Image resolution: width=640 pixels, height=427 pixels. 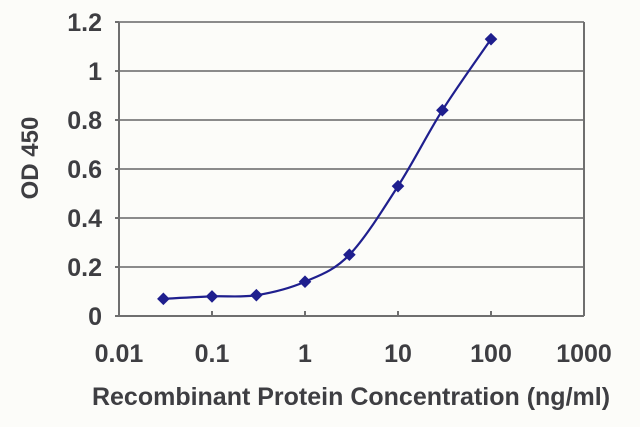 What do you see at coordinates (491, 354) in the screenshot?
I see `x-tick-label: 100` at bounding box center [491, 354].